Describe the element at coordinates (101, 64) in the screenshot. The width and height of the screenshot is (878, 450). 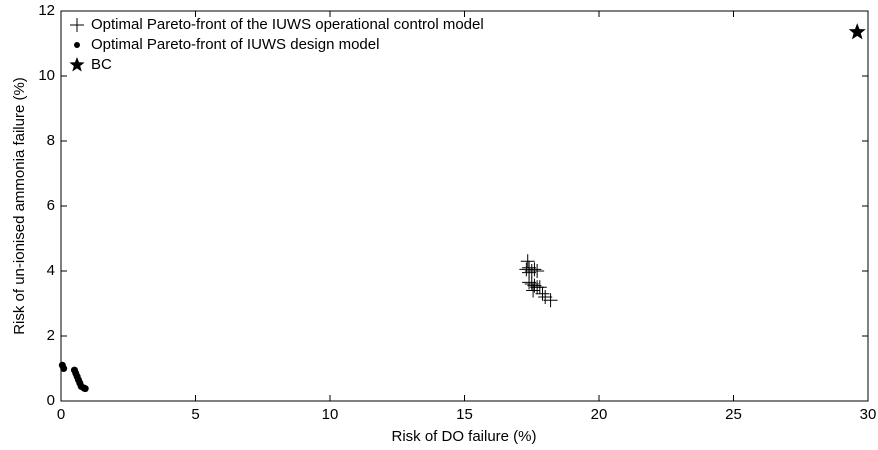
I see `legend-label: BC` at that location.